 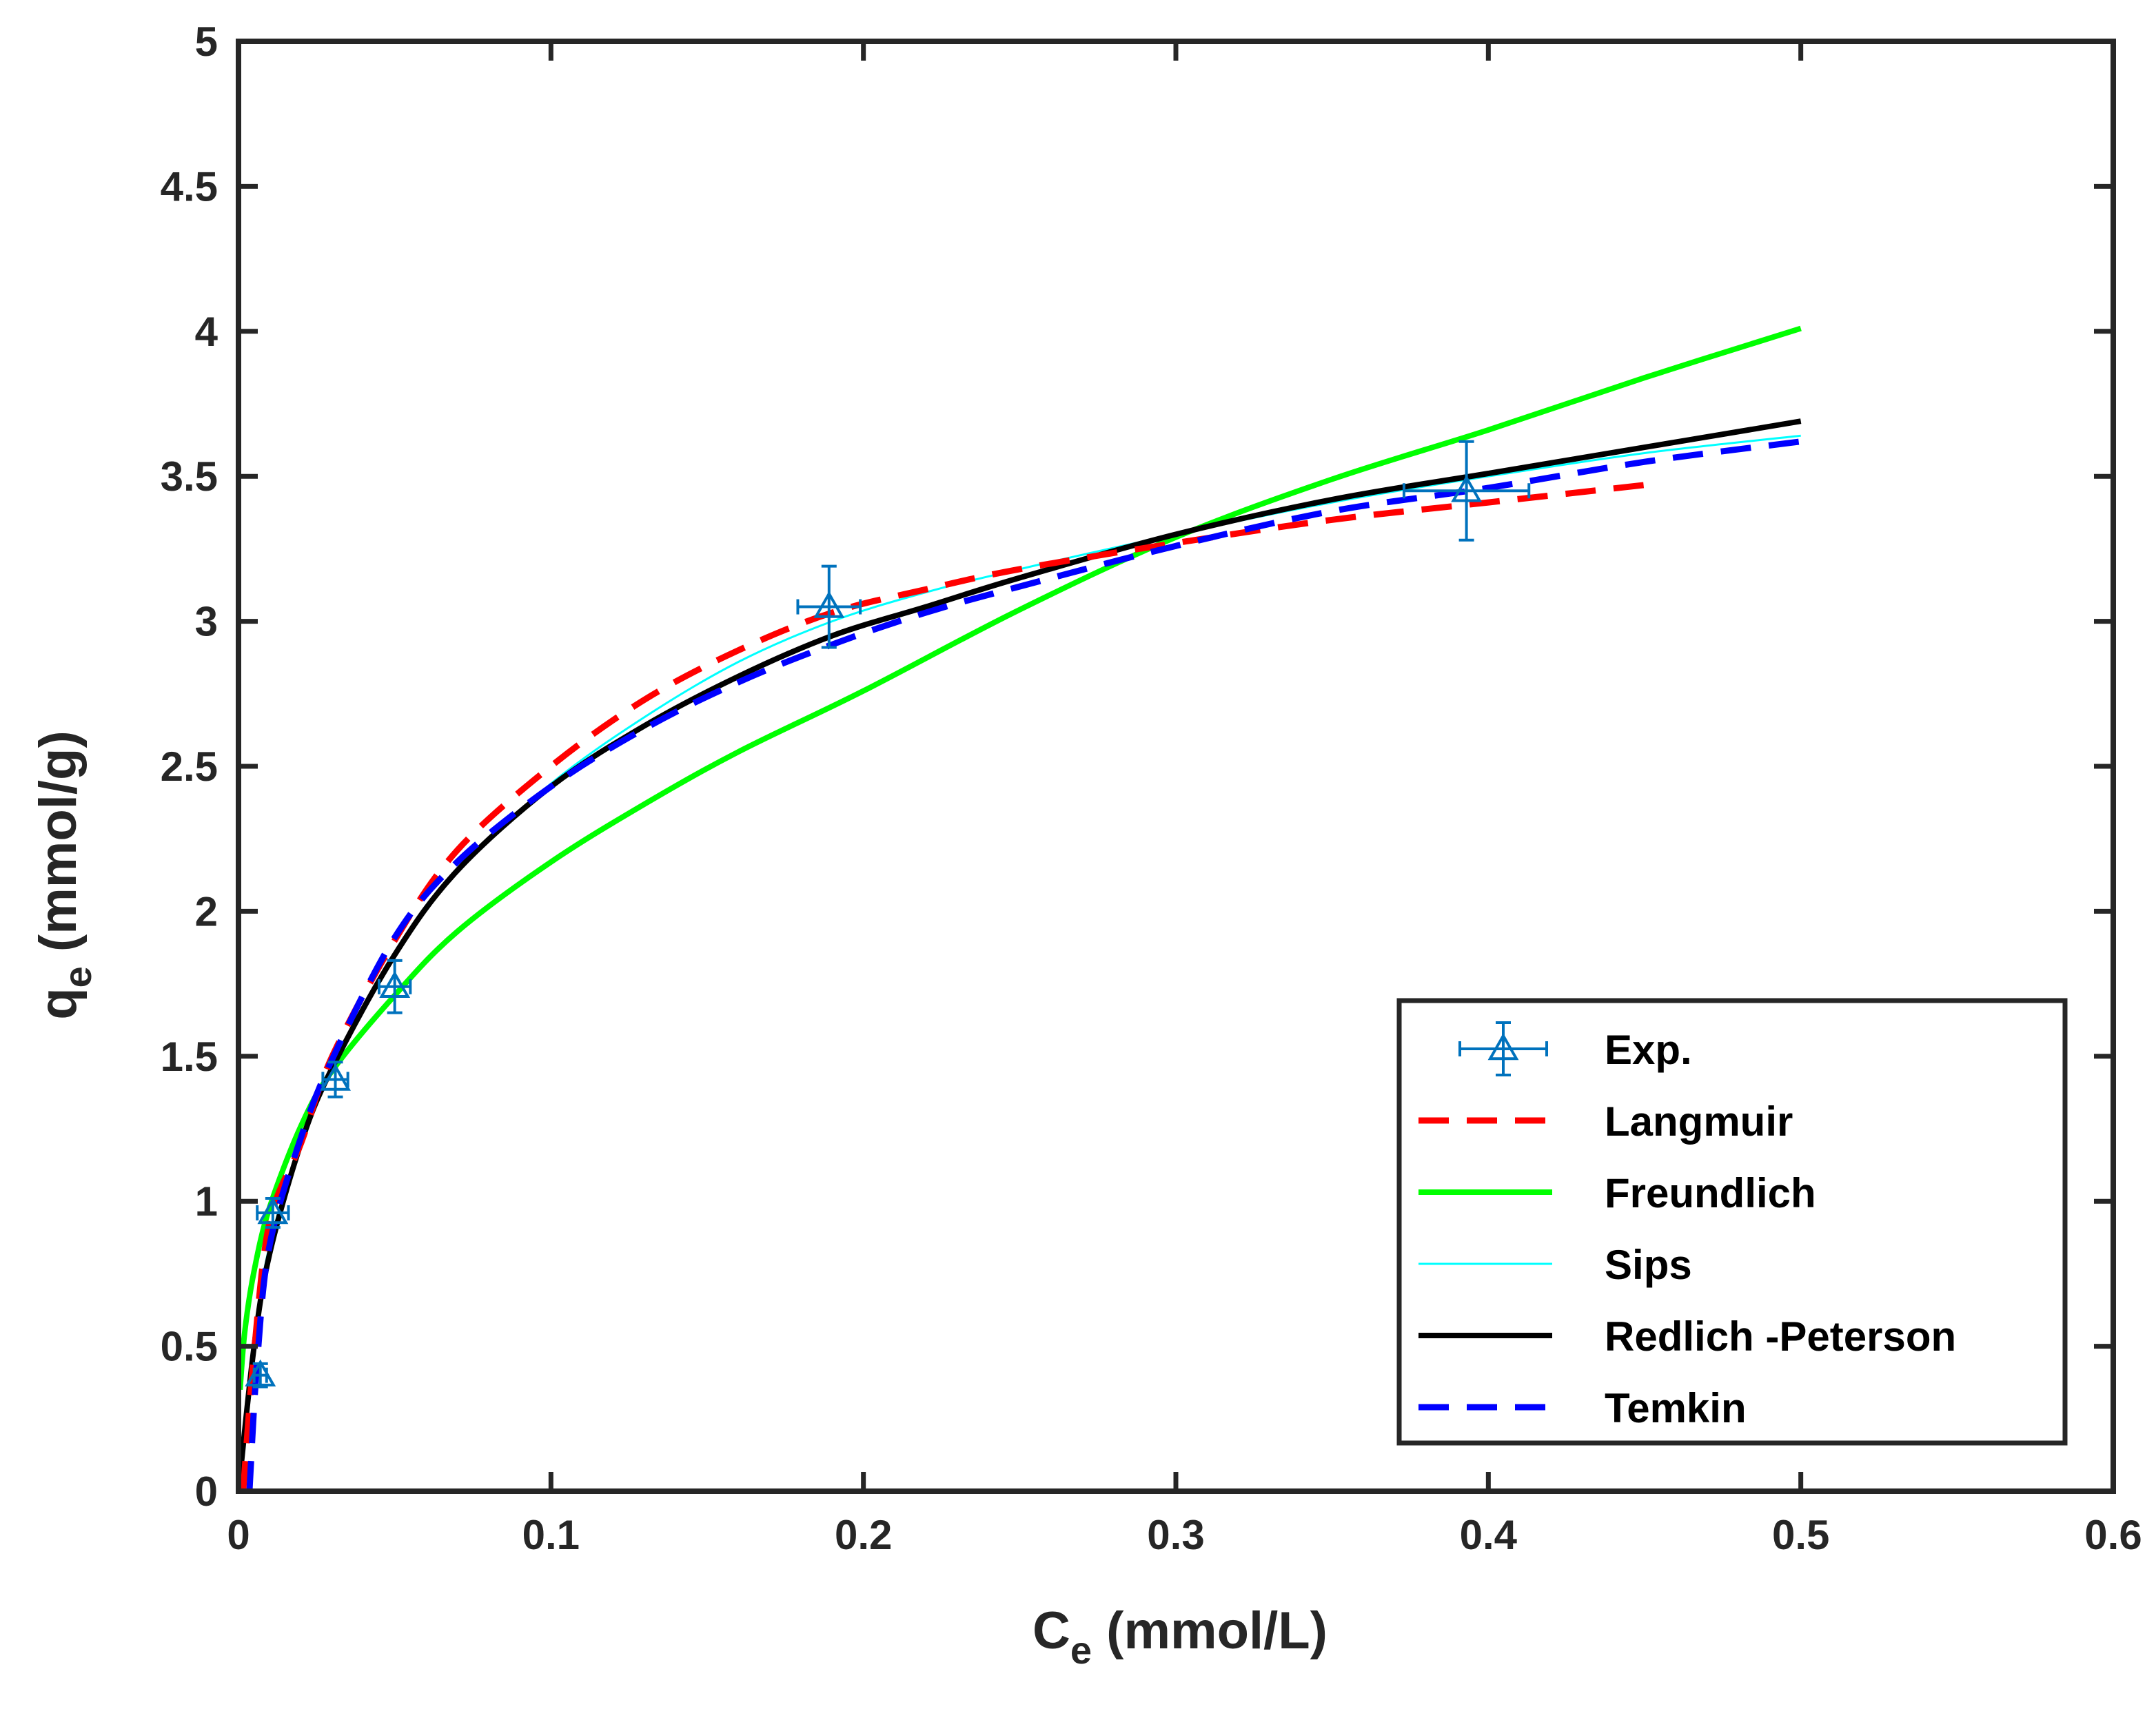 I want to click on legend-label-freundlich: Freundlich, so click(x=1710, y=1193).